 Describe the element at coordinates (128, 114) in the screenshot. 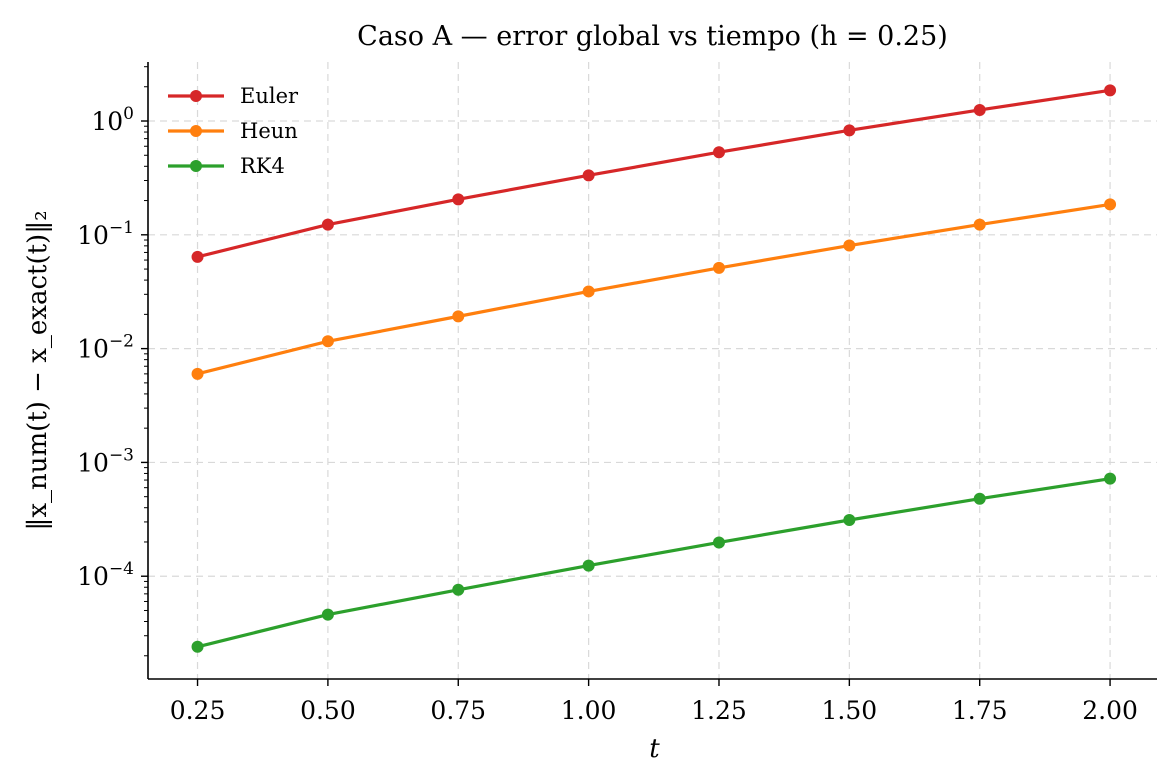

I see `y-tick-exponent: 0` at that location.